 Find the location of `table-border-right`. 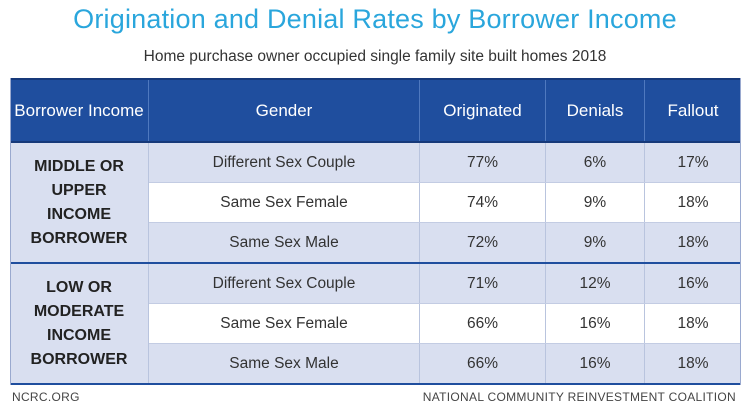

table-border-right is located at coordinates (740, 231).